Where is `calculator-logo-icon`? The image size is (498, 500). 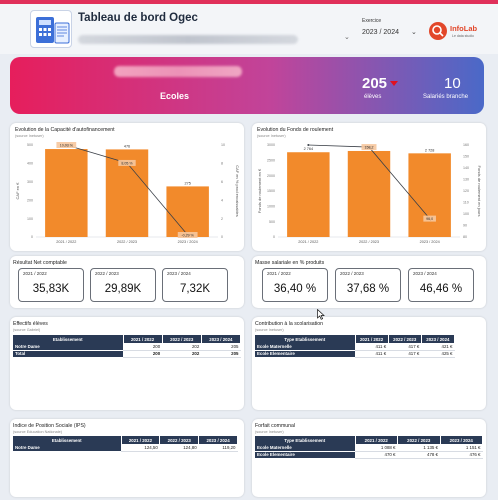 calculator-logo-icon is located at coordinates (51, 29).